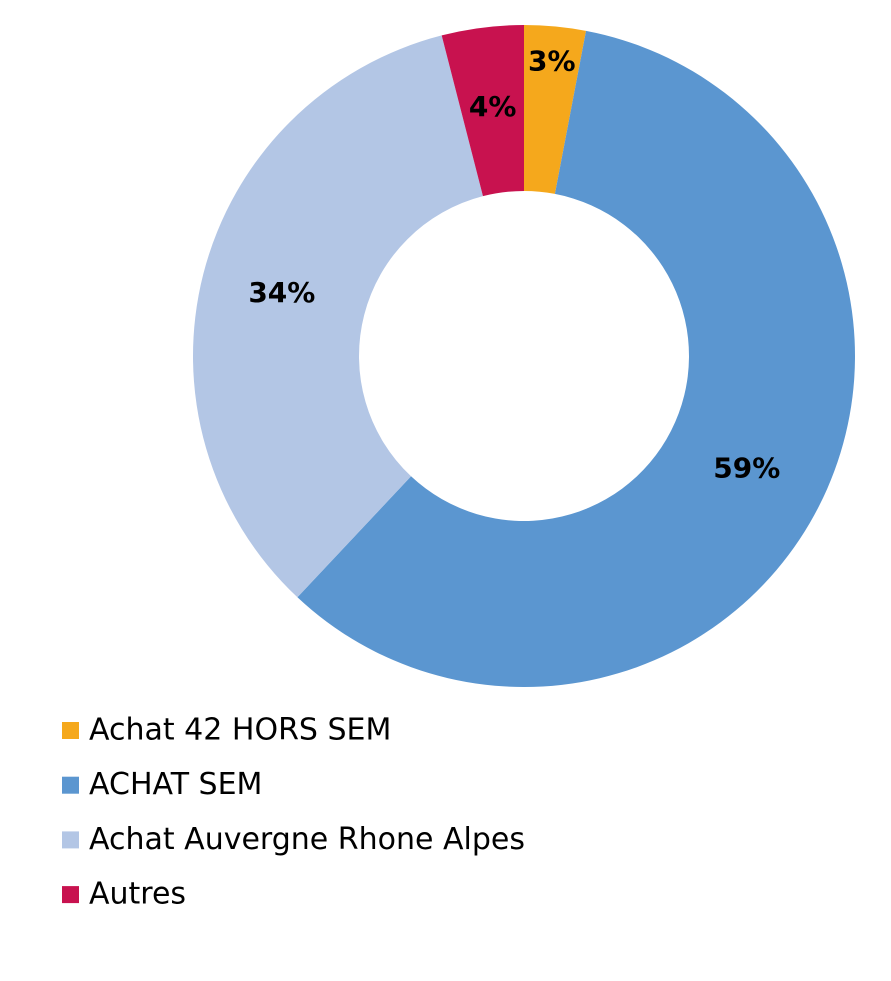  I want to click on legend-label: Achat 42 HORS SEM, so click(240, 730).